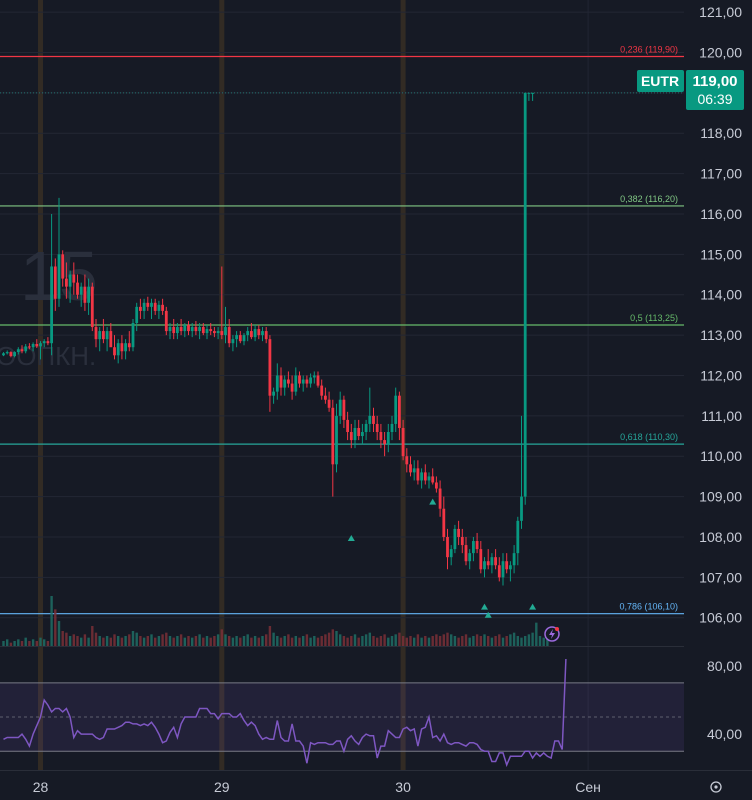  Describe the element at coordinates (403, 787) in the screenshot. I see `time-tick-label: 30` at that location.